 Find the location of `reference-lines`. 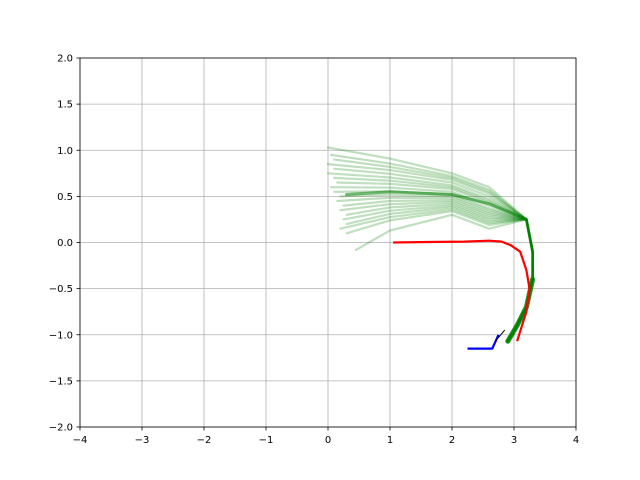

reference-lines is located at coordinates (462, 294).